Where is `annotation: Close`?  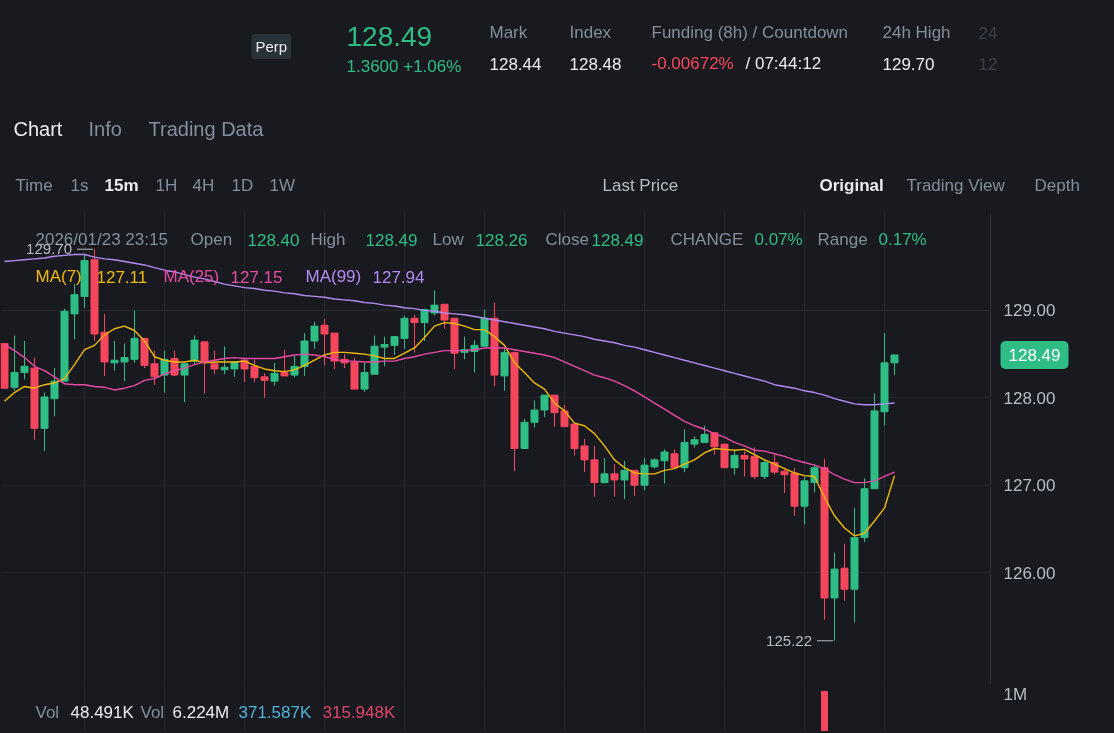
annotation: Close is located at coordinates (567, 239).